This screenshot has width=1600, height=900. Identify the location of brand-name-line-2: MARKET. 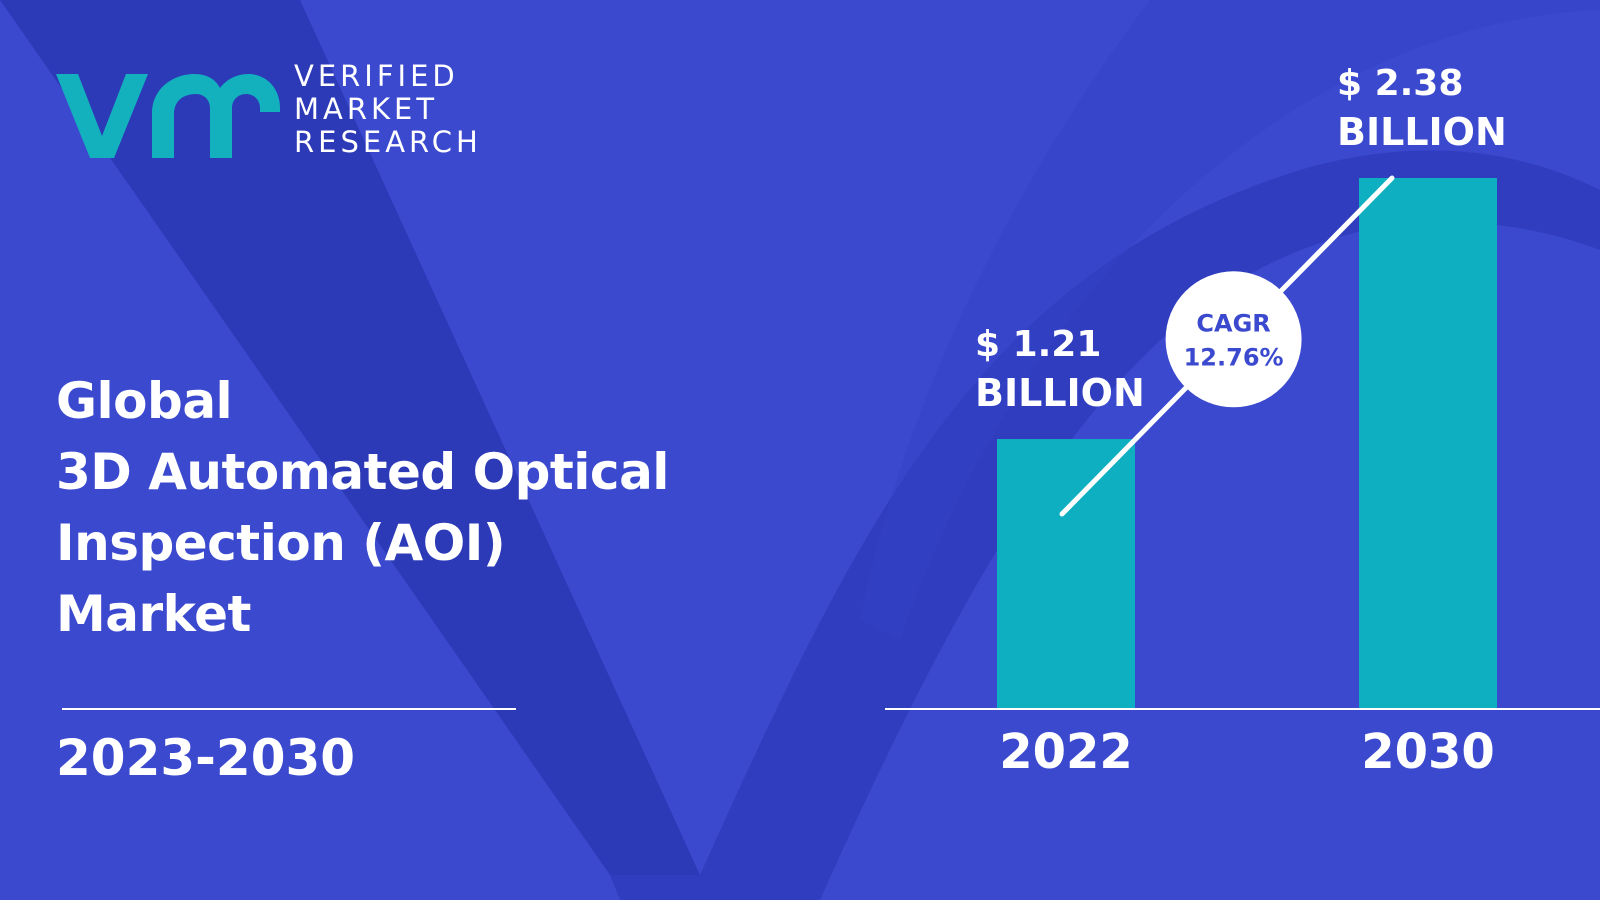
(366, 109).